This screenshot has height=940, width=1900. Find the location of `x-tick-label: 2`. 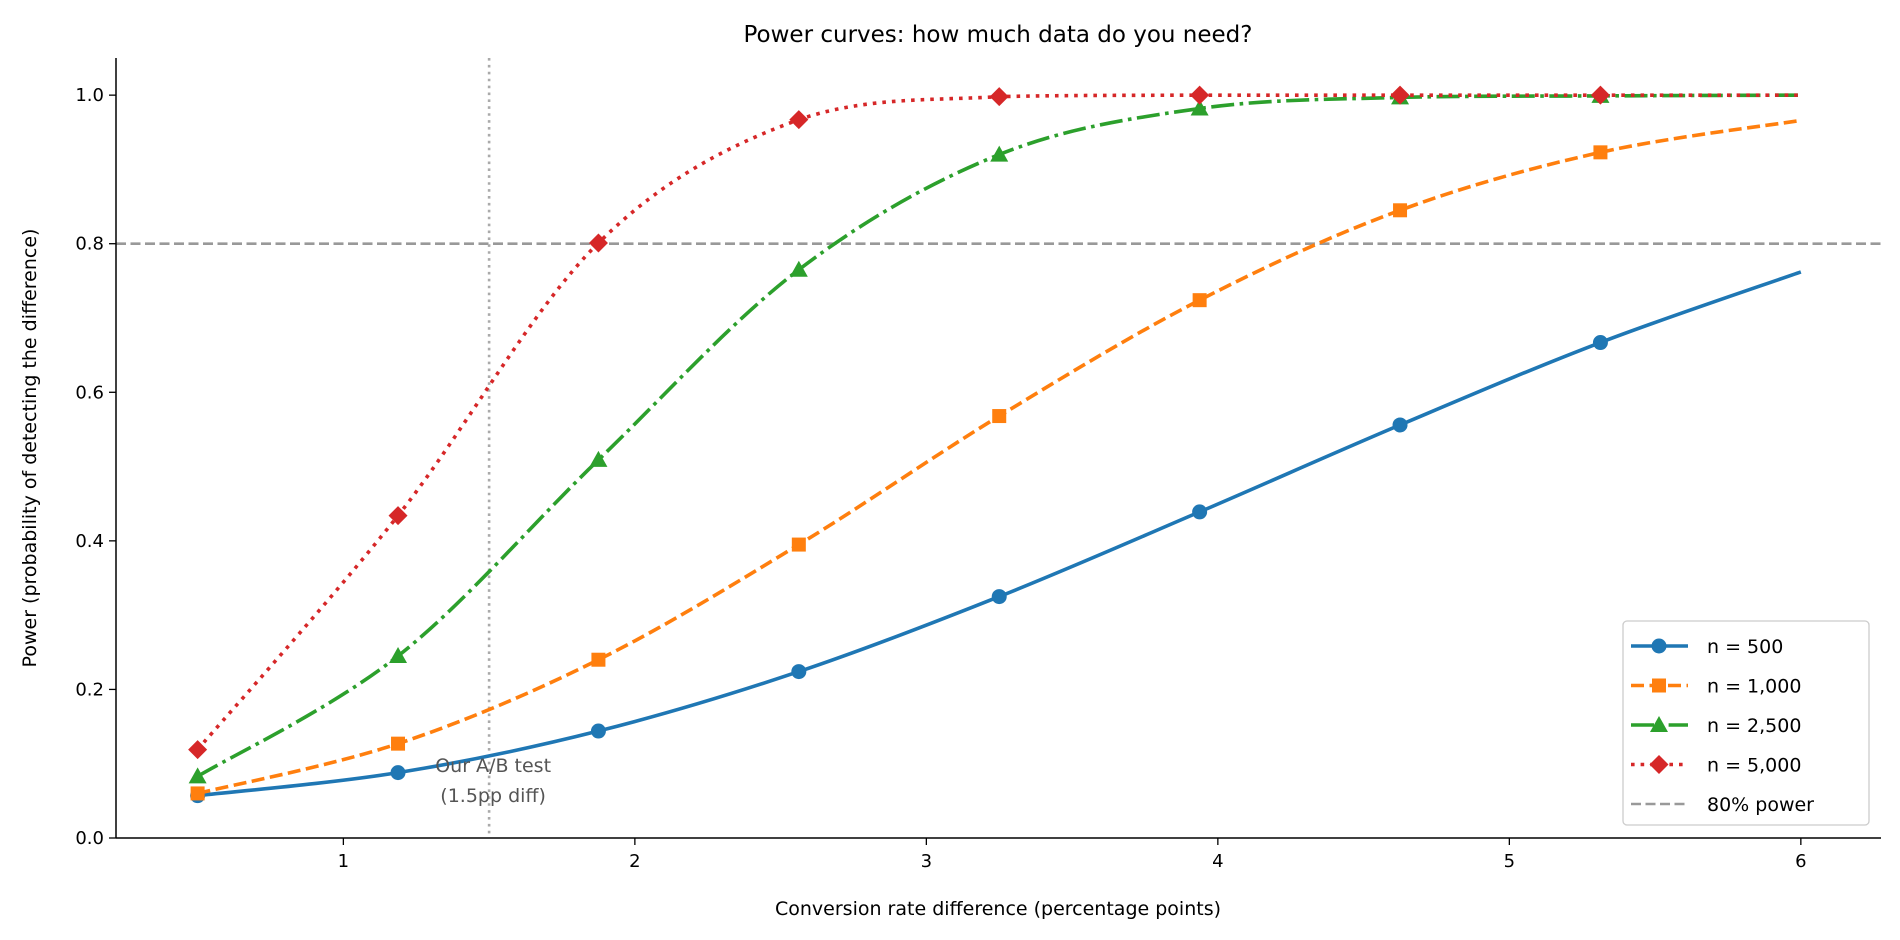

x-tick-label: 2 is located at coordinates (634, 861).